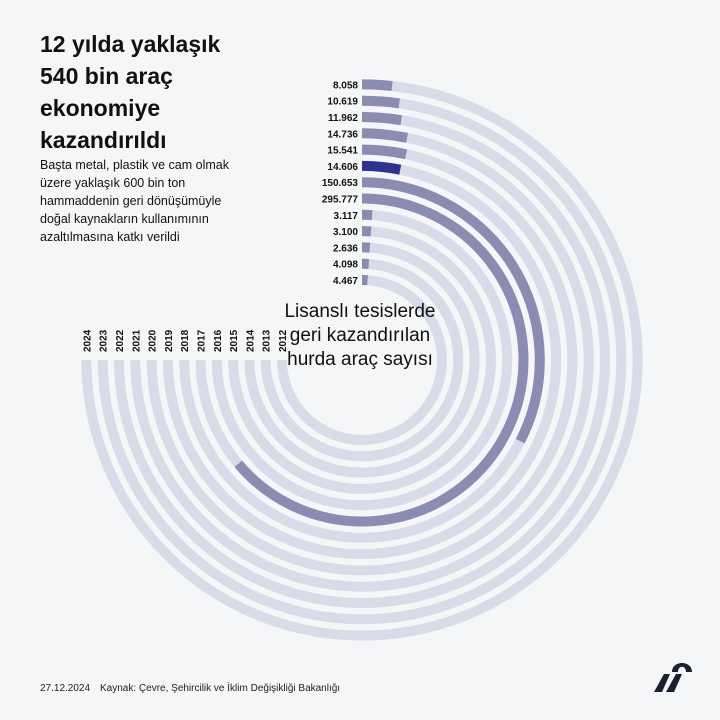 The width and height of the screenshot is (720, 720). Describe the element at coordinates (267, 340) in the screenshot. I see `year-label-2013: 2013` at that location.